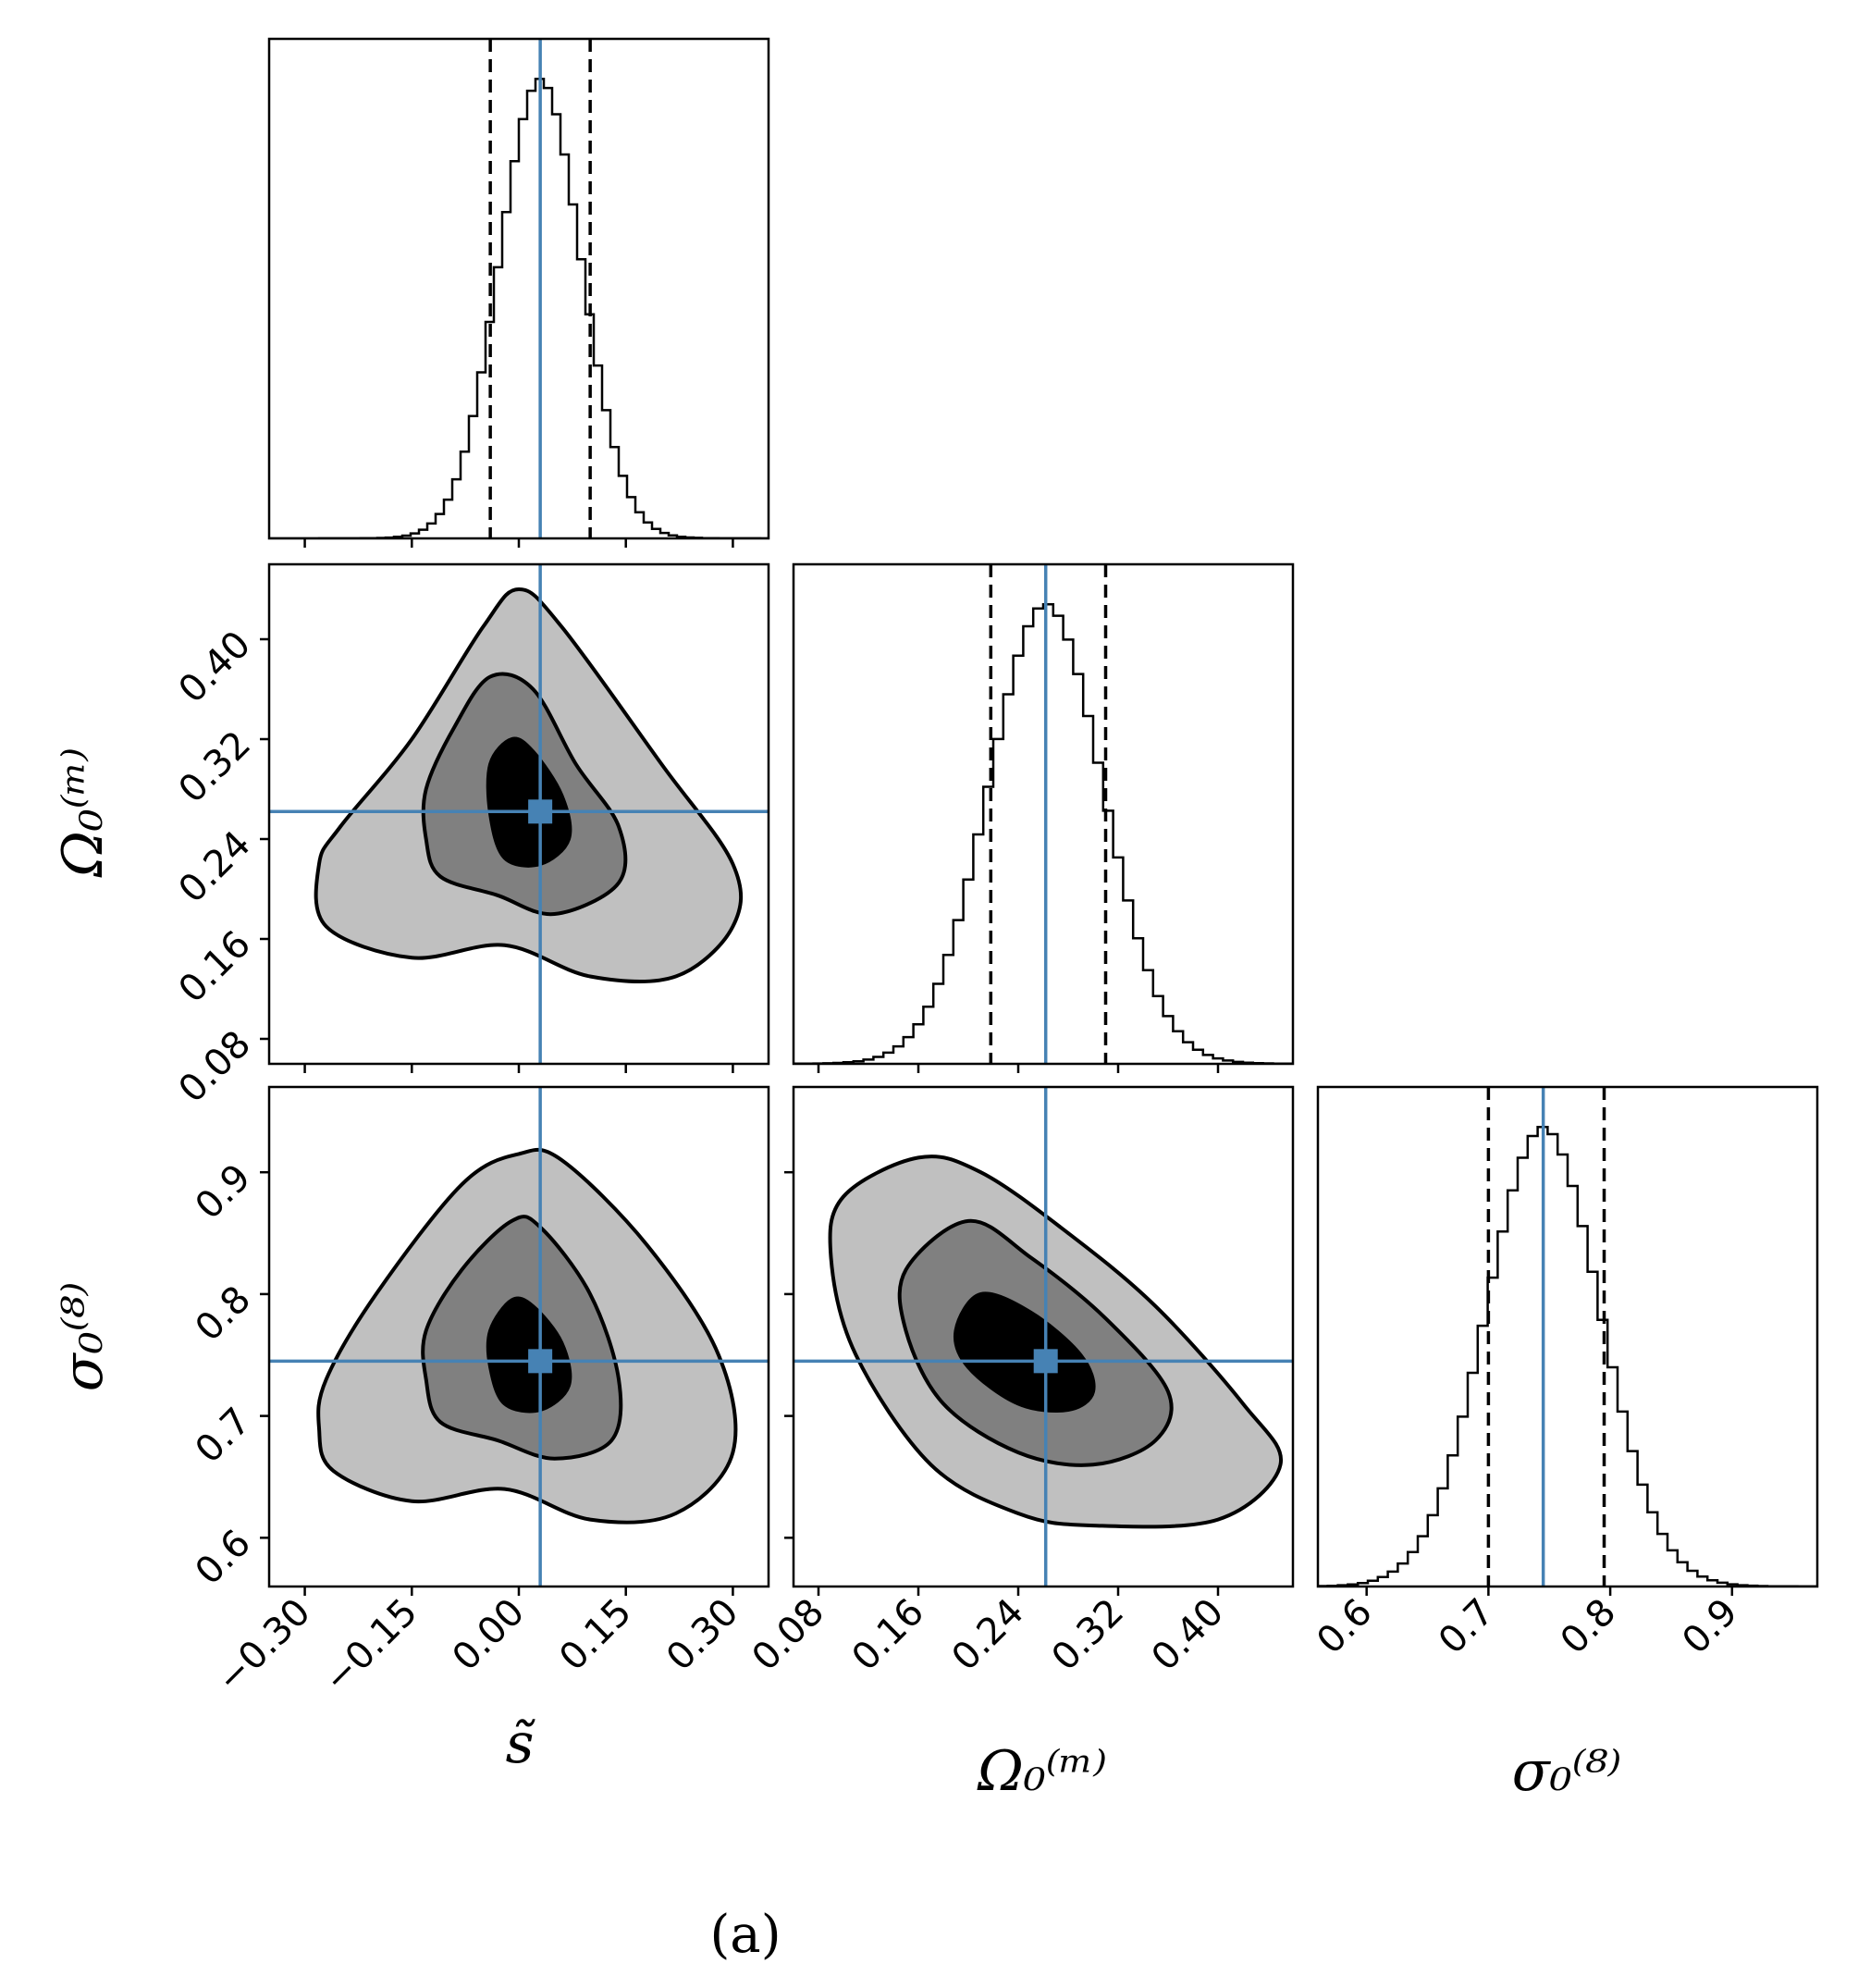 This screenshot has height=1988, width=1858. I want to click on histogram-s, so click(519, 288).